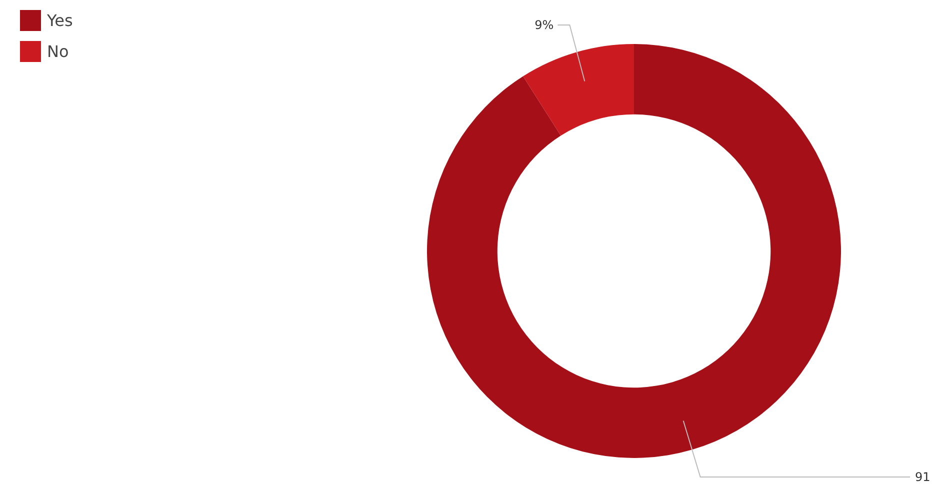  I want to click on legend-label: No, so click(58, 51).